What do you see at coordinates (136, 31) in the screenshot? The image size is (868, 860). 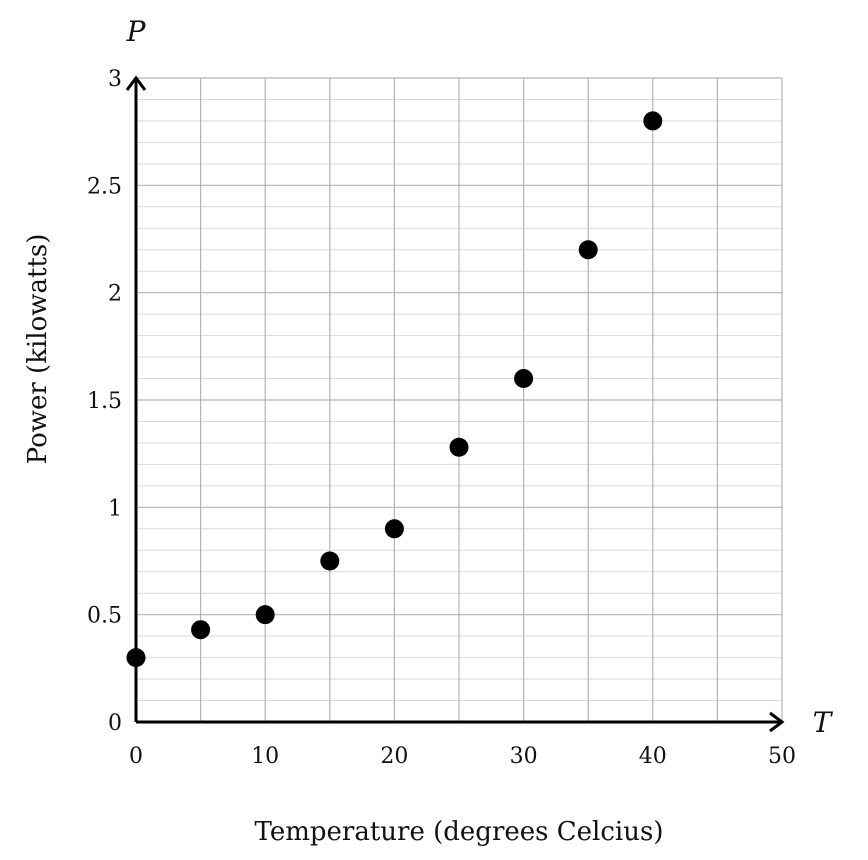 I see `y-axis-variable: P` at bounding box center [136, 31].